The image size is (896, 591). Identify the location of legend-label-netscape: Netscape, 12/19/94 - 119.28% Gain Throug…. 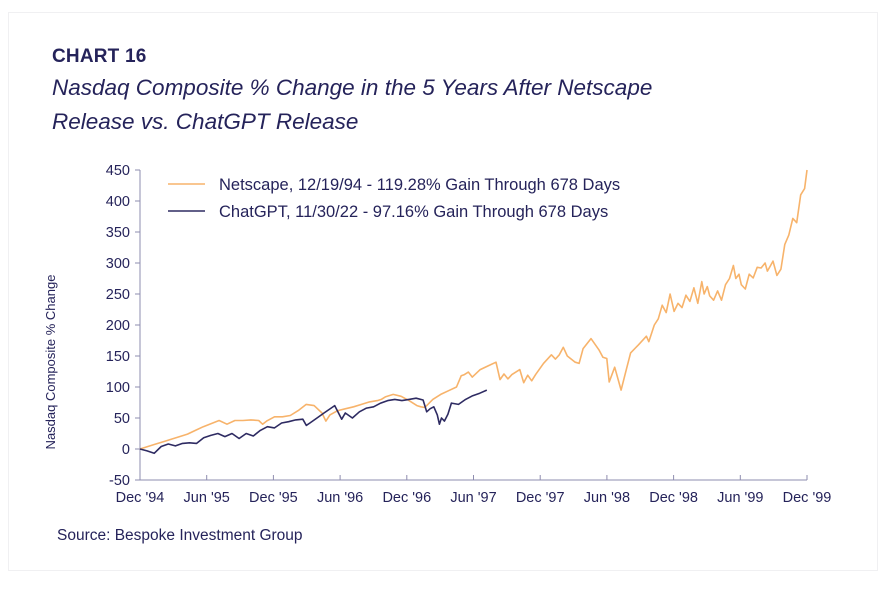
(419, 185).